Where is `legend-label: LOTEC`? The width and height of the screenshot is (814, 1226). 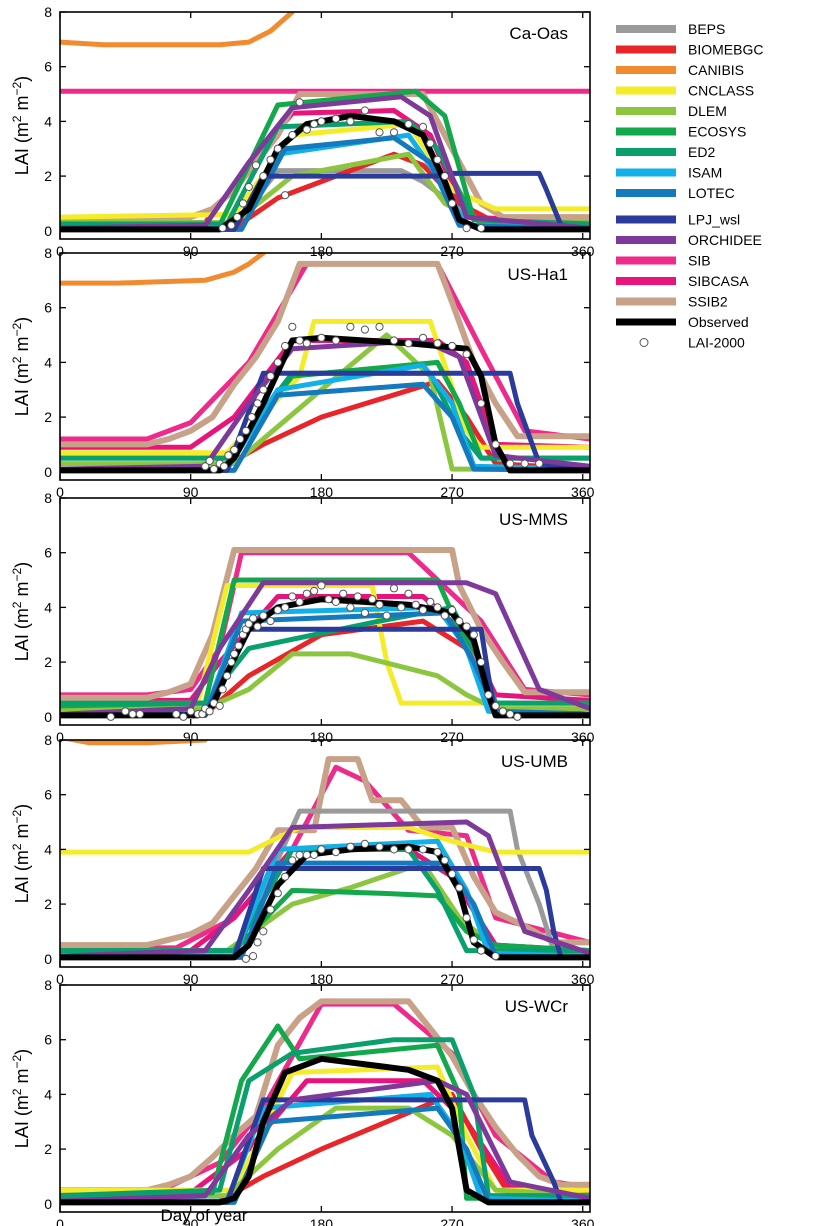 legend-label: LOTEC is located at coordinates (711, 193).